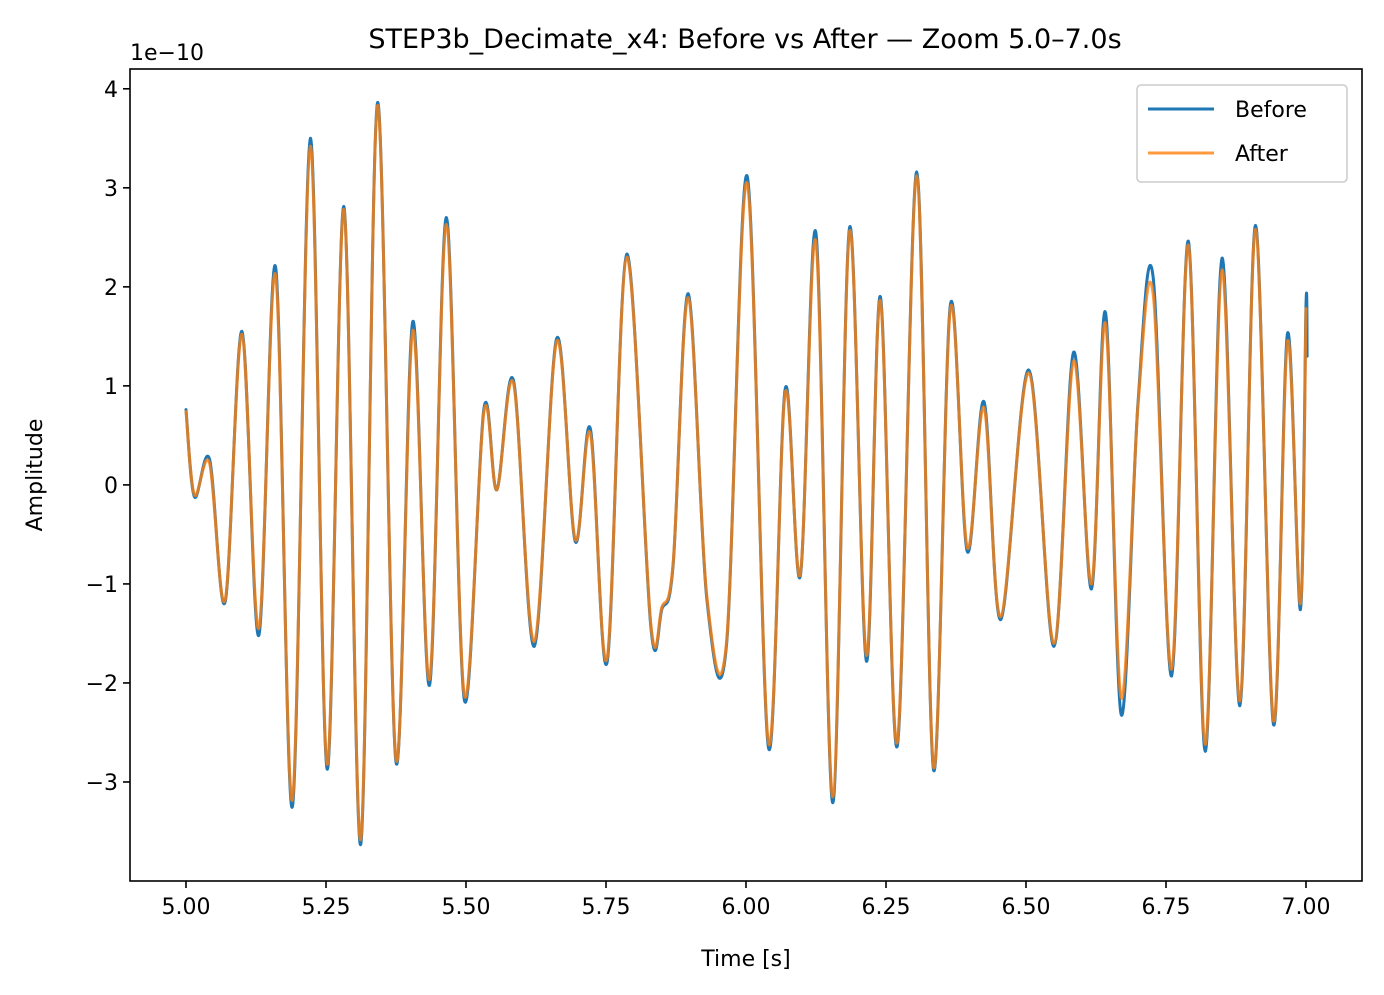 The height and width of the screenshot is (995, 1384). I want to click on y-axis-label: Amplitude, so click(35, 475).